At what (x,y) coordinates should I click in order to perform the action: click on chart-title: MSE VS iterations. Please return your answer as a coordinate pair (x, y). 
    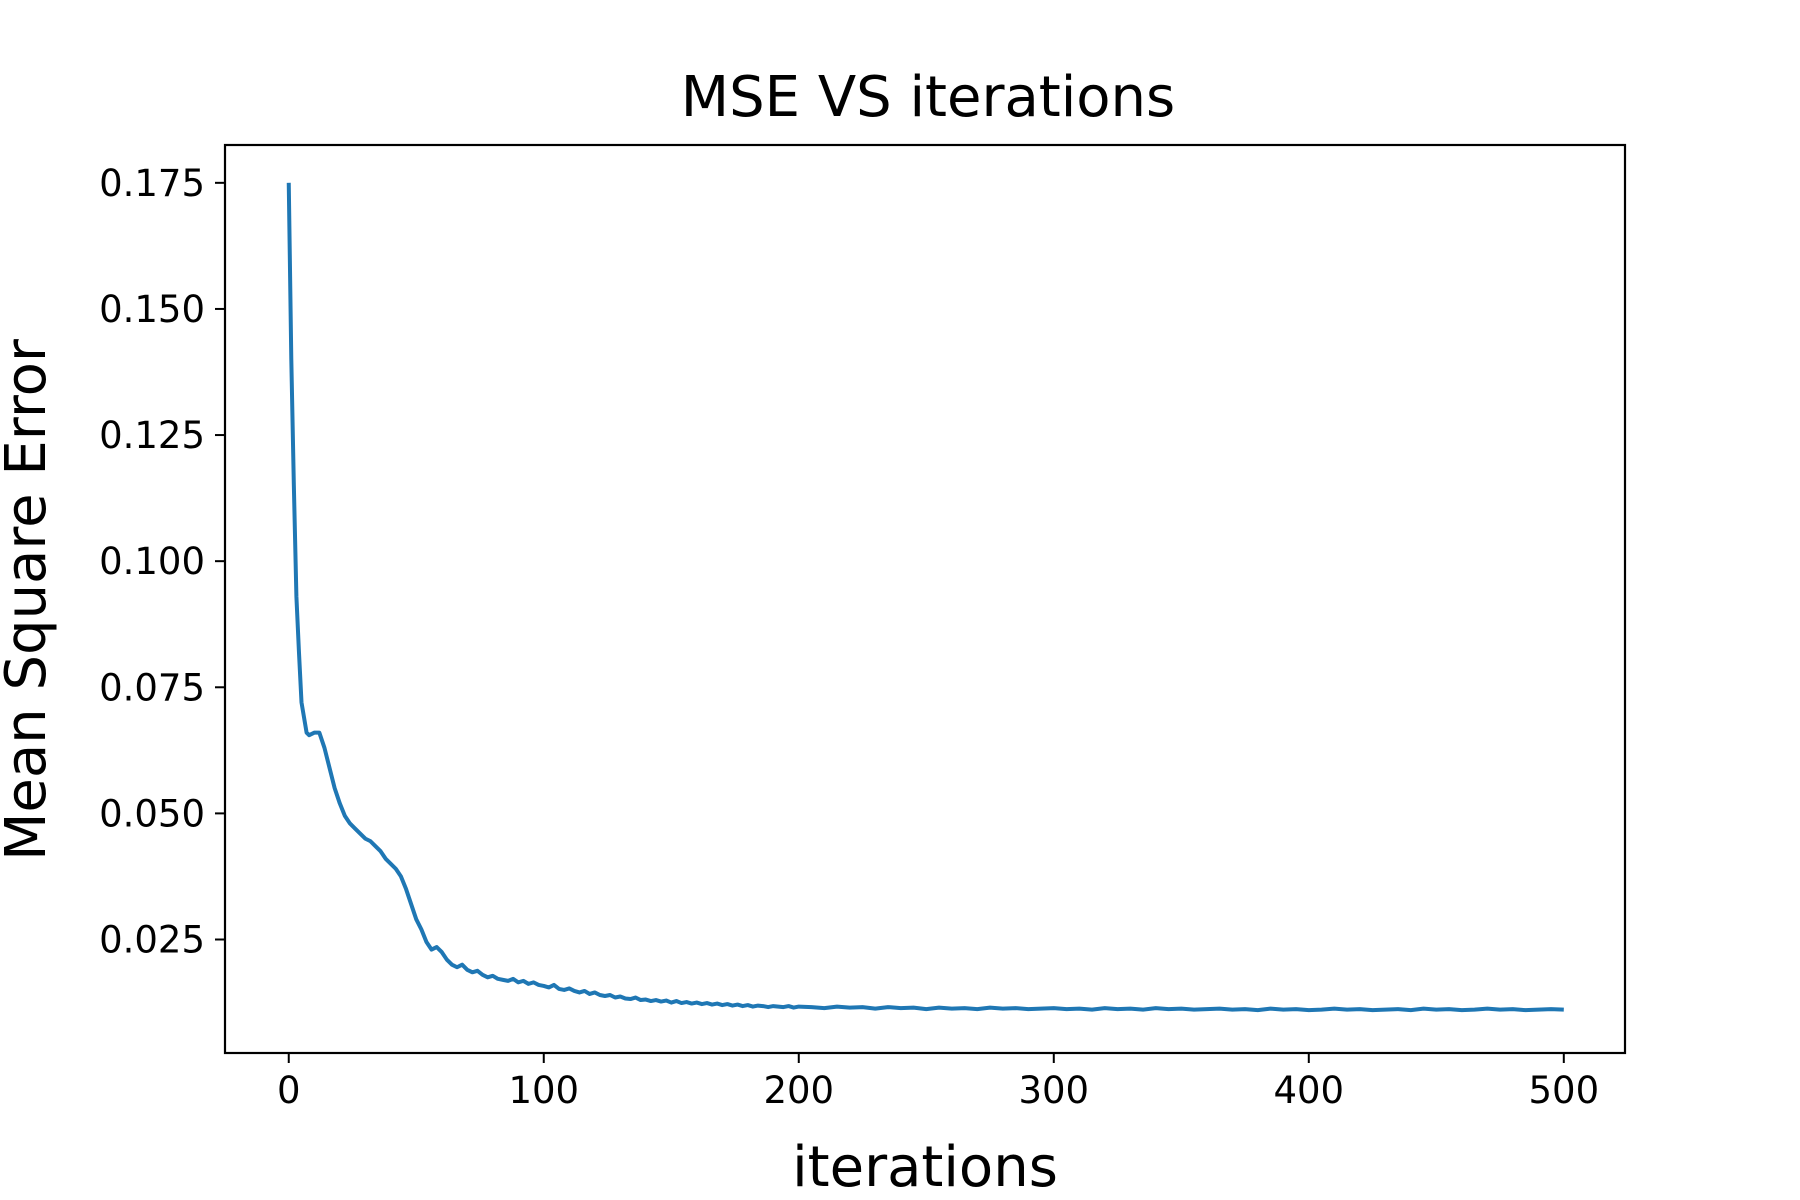
    Looking at the image, I should click on (928, 97).